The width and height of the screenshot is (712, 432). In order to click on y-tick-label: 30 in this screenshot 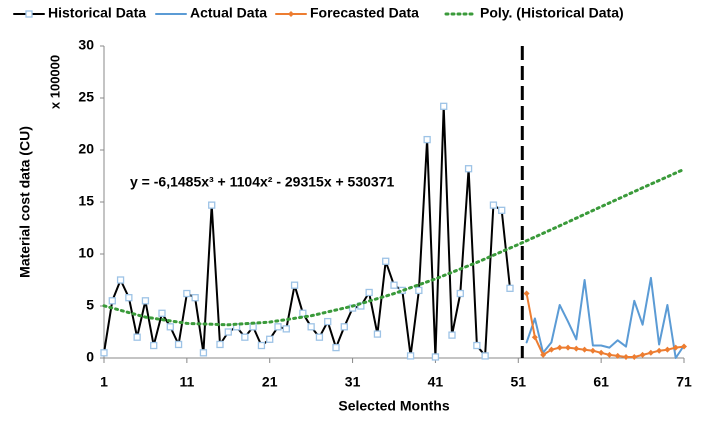, I will do `click(86, 45)`.